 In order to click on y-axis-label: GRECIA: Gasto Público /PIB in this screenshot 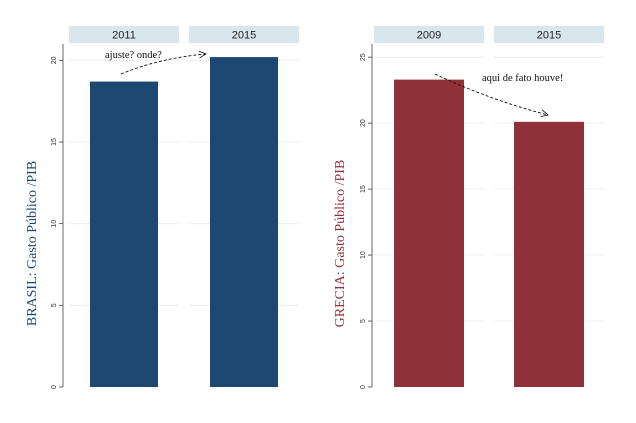, I will do `click(340, 244)`.